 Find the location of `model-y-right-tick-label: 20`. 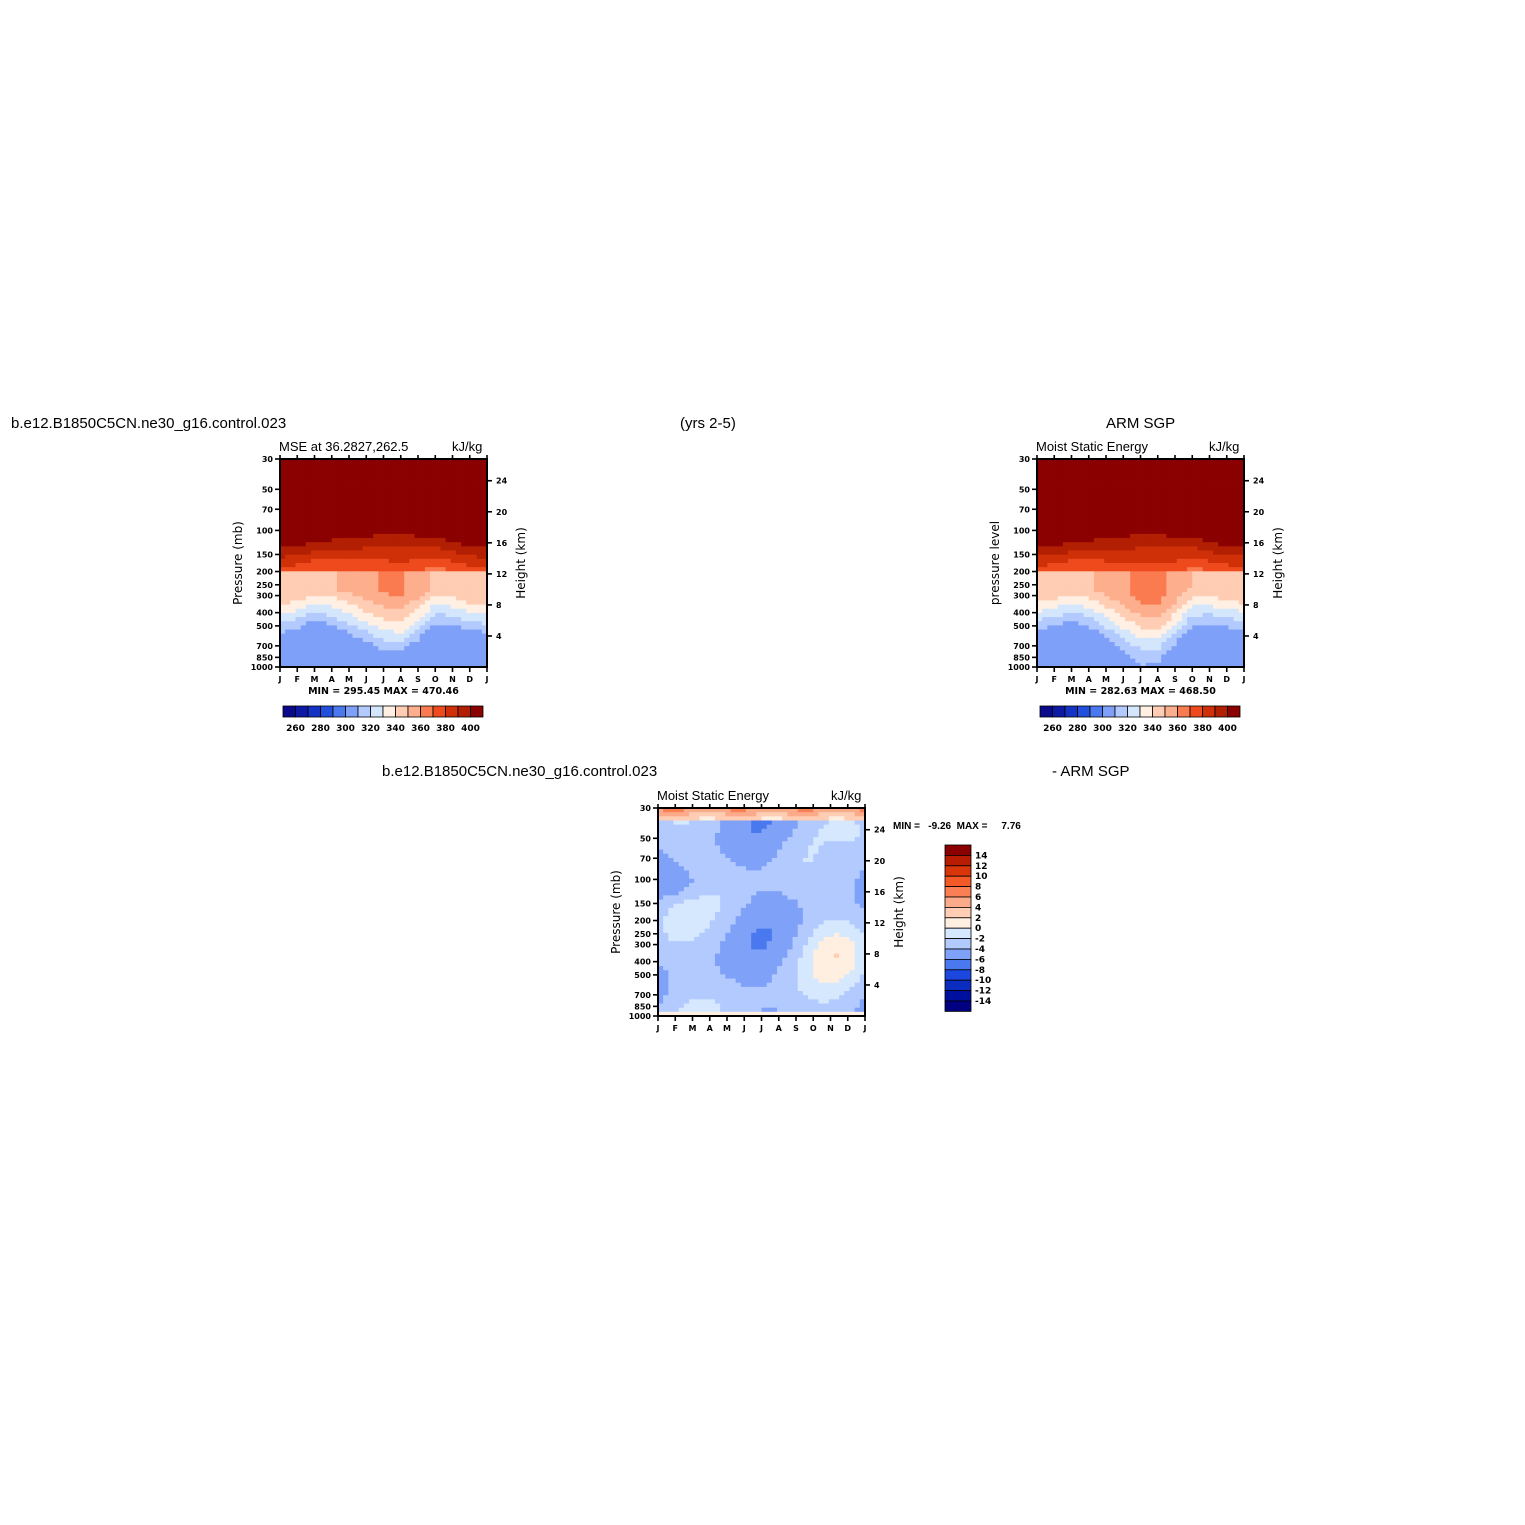

model-y-right-tick-label: 20 is located at coordinates (502, 512).